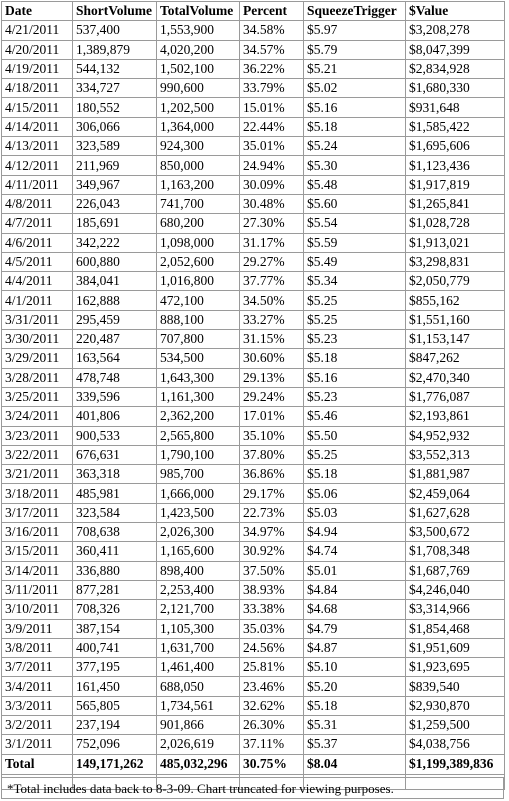 Image resolution: width=509 pixels, height=801 pixels. I want to click on short-volume-cell: 600,880, so click(114, 262).